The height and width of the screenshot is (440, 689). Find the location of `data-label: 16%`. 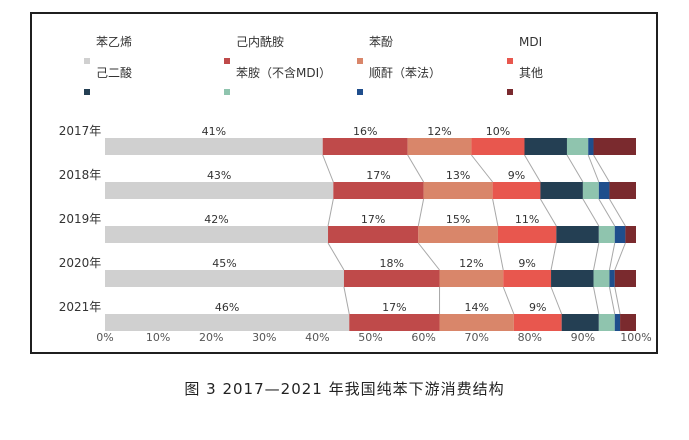

data-label: 16% is located at coordinates (365, 131).